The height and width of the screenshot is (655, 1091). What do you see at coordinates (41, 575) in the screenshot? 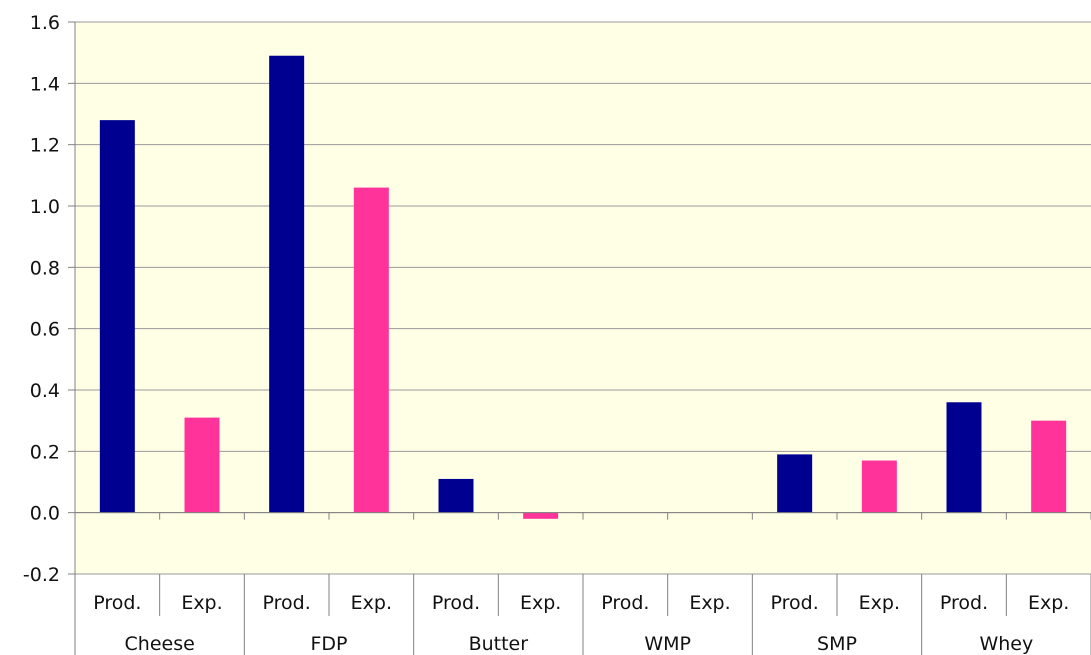
I see `y-tick-label: -0.2` at bounding box center [41, 575].